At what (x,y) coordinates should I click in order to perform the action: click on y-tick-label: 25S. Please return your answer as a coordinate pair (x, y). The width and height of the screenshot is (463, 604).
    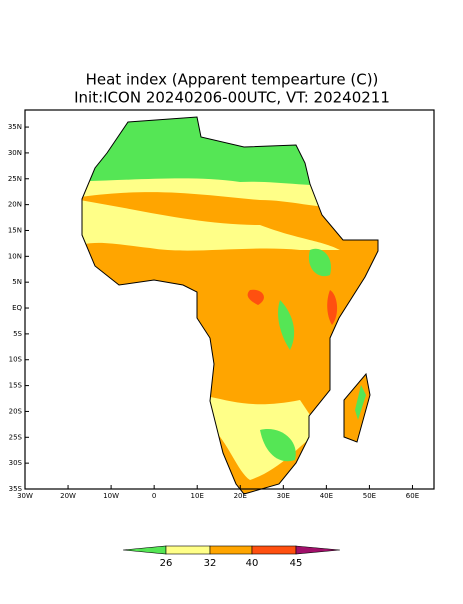
    Looking at the image, I should click on (16, 437).